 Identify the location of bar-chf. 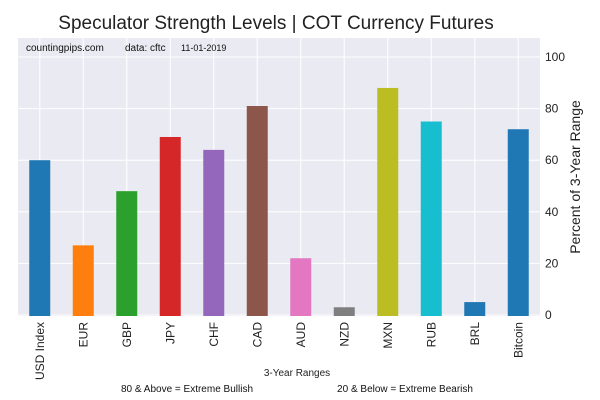
(214, 232).